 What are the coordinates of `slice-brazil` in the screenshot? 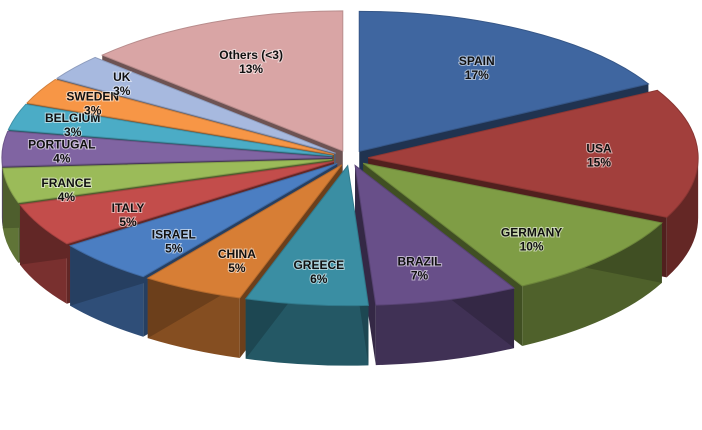 It's located at (435, 235).